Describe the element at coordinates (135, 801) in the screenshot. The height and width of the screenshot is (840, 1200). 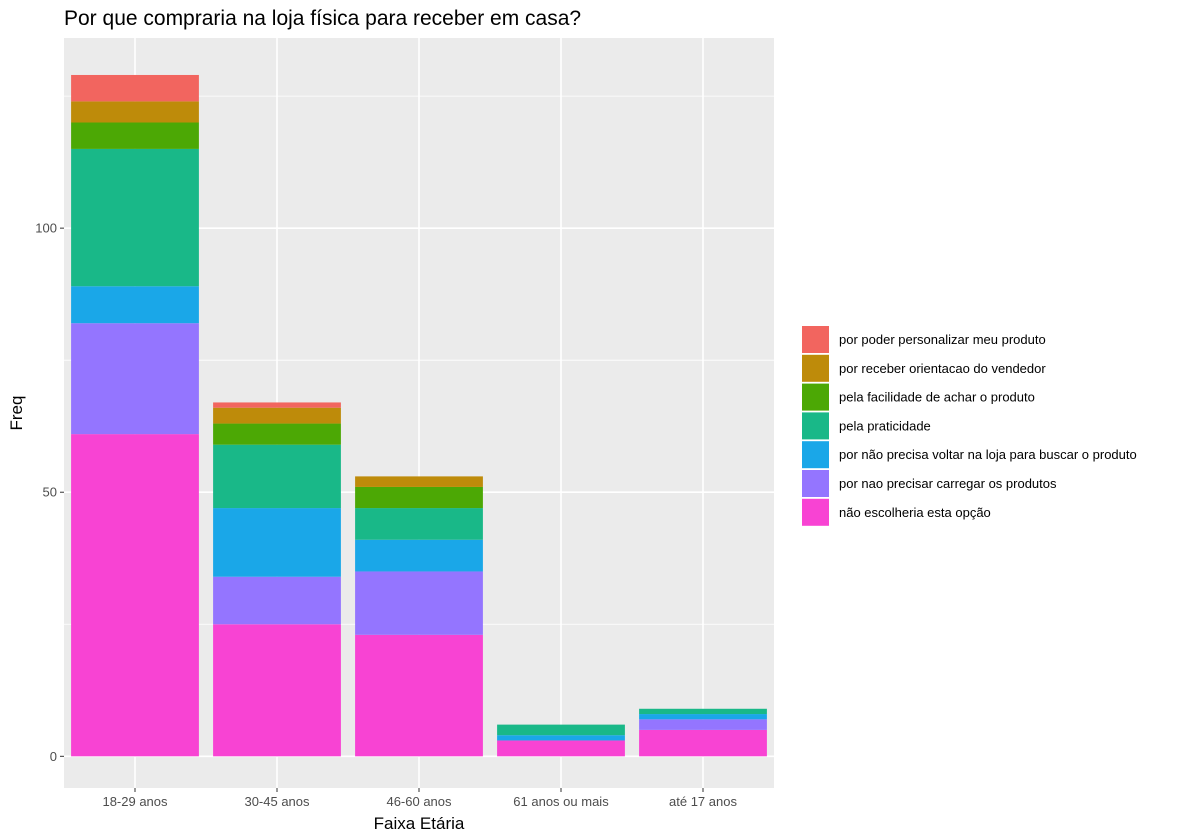
I see `x-tick-label: 18-29 anos` at that location.